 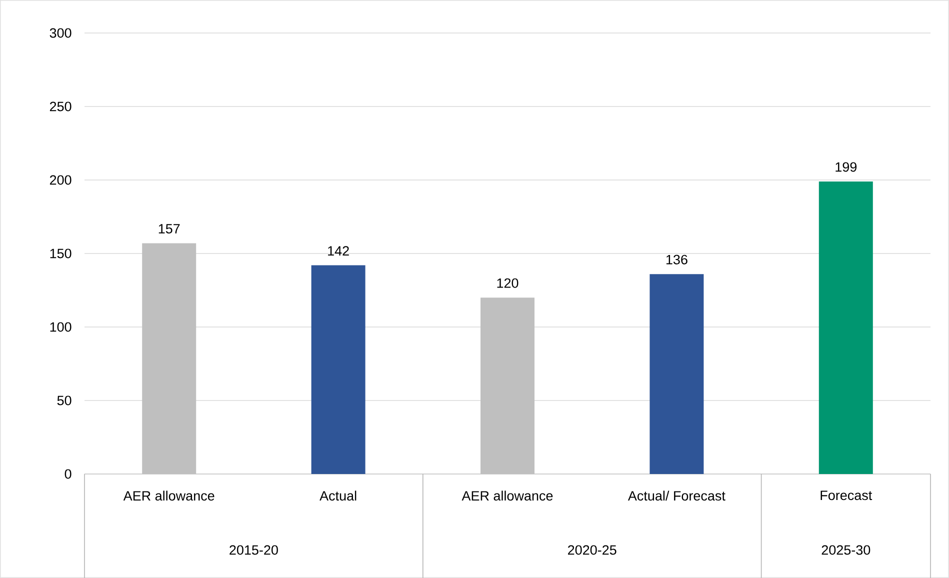 I want to click on y-tick-label: 100, so click(x=61, y=327).